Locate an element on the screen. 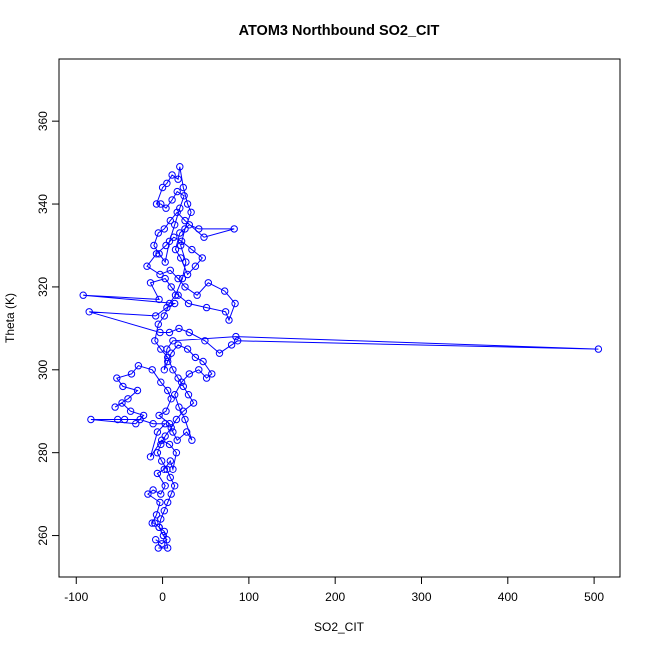  y-tick-label: 300 is located at coordinates (43, 369).